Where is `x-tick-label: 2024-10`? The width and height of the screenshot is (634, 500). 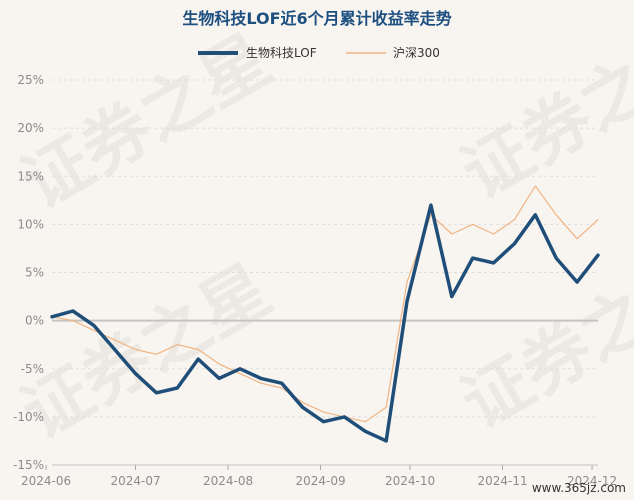 x-tick-label: 2024-10 is located at coordinates (410, 481).